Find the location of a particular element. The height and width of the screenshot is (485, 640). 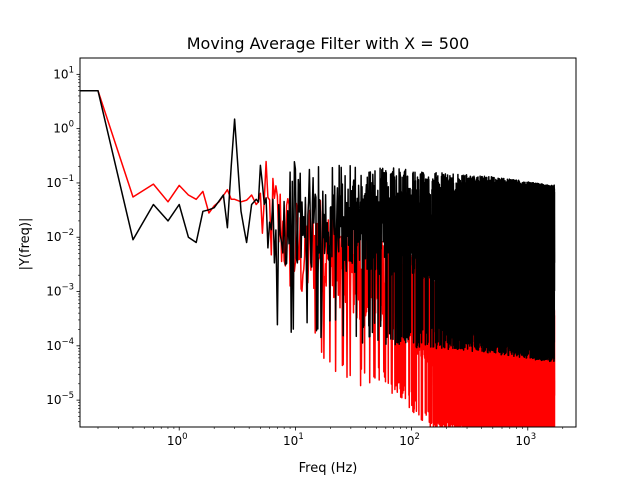

y-tick-label: 10⁻⁴ is located at coordinates (60, 345).